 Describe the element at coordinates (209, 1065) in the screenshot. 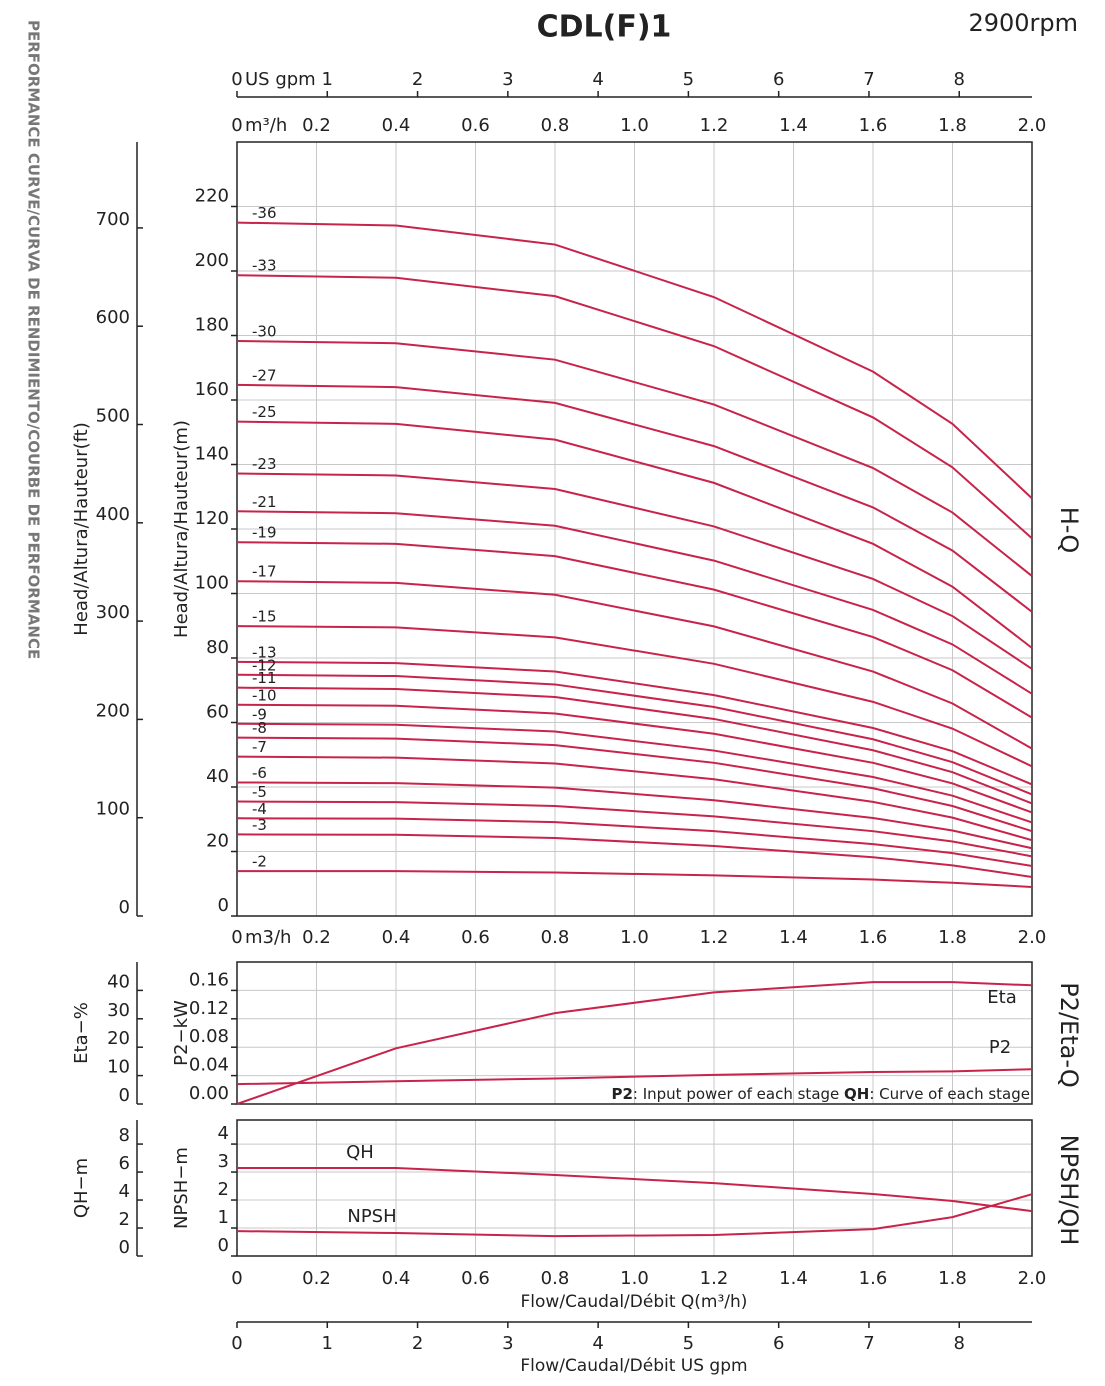

I see `y-tick-label: 0.04` at that location.